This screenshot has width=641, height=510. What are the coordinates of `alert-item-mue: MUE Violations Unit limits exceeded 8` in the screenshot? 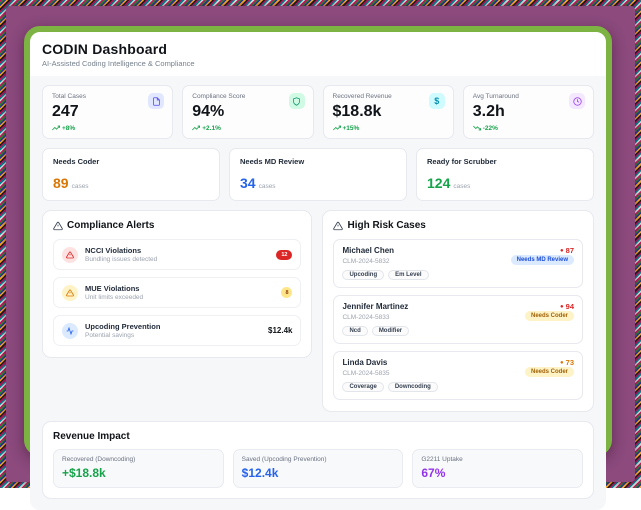 It's located at (177, 292).